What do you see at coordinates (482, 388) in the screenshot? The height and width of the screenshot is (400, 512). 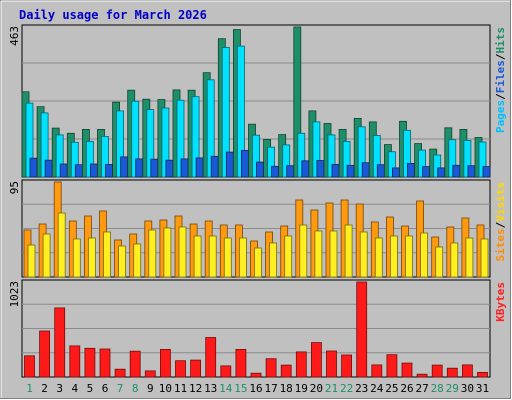 I see `x-tick-label-day-31: 31` at bounding box center [482, 388].